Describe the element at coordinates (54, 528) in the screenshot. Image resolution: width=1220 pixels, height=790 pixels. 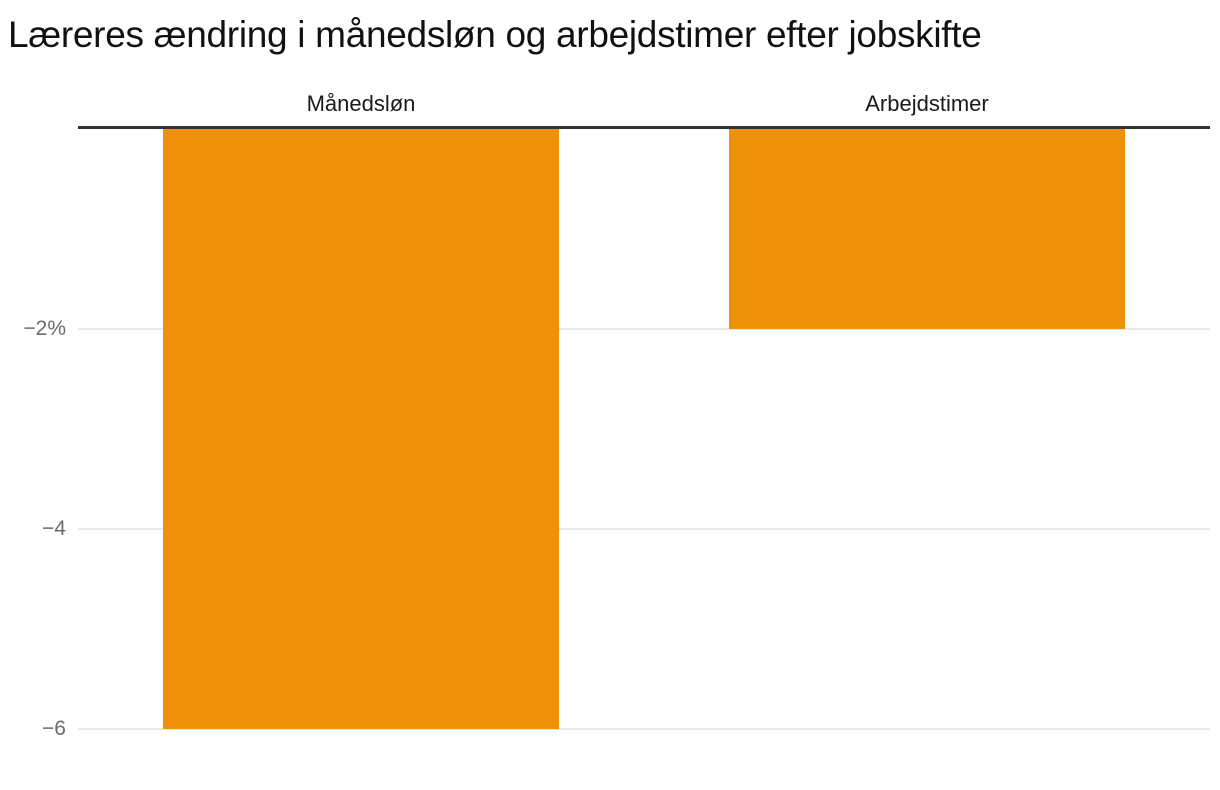
I see `y-tick-label: −4` at that location.